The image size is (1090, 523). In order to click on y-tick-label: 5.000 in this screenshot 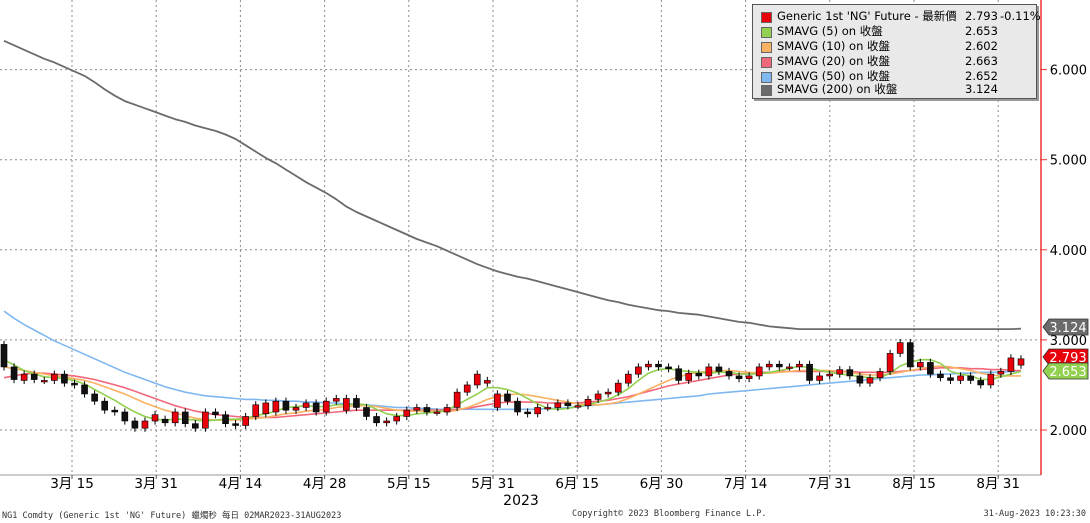, I will do `click(1068, 161)`.